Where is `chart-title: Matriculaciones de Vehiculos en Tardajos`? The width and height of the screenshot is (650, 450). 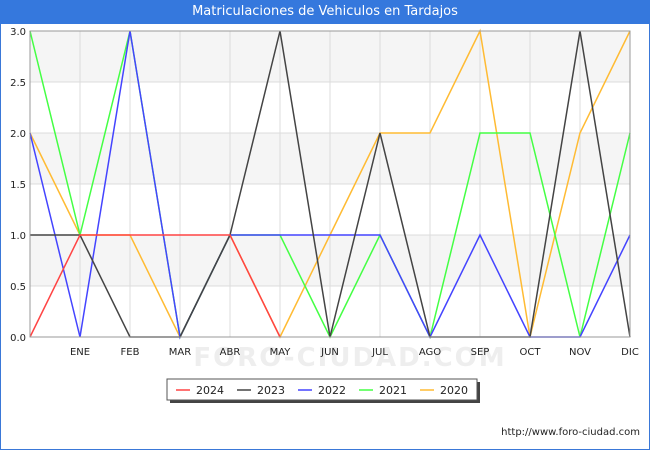
chart-title: Matriculaciones de Vehiculos en Tardajos is located at coordinates (325, 12).